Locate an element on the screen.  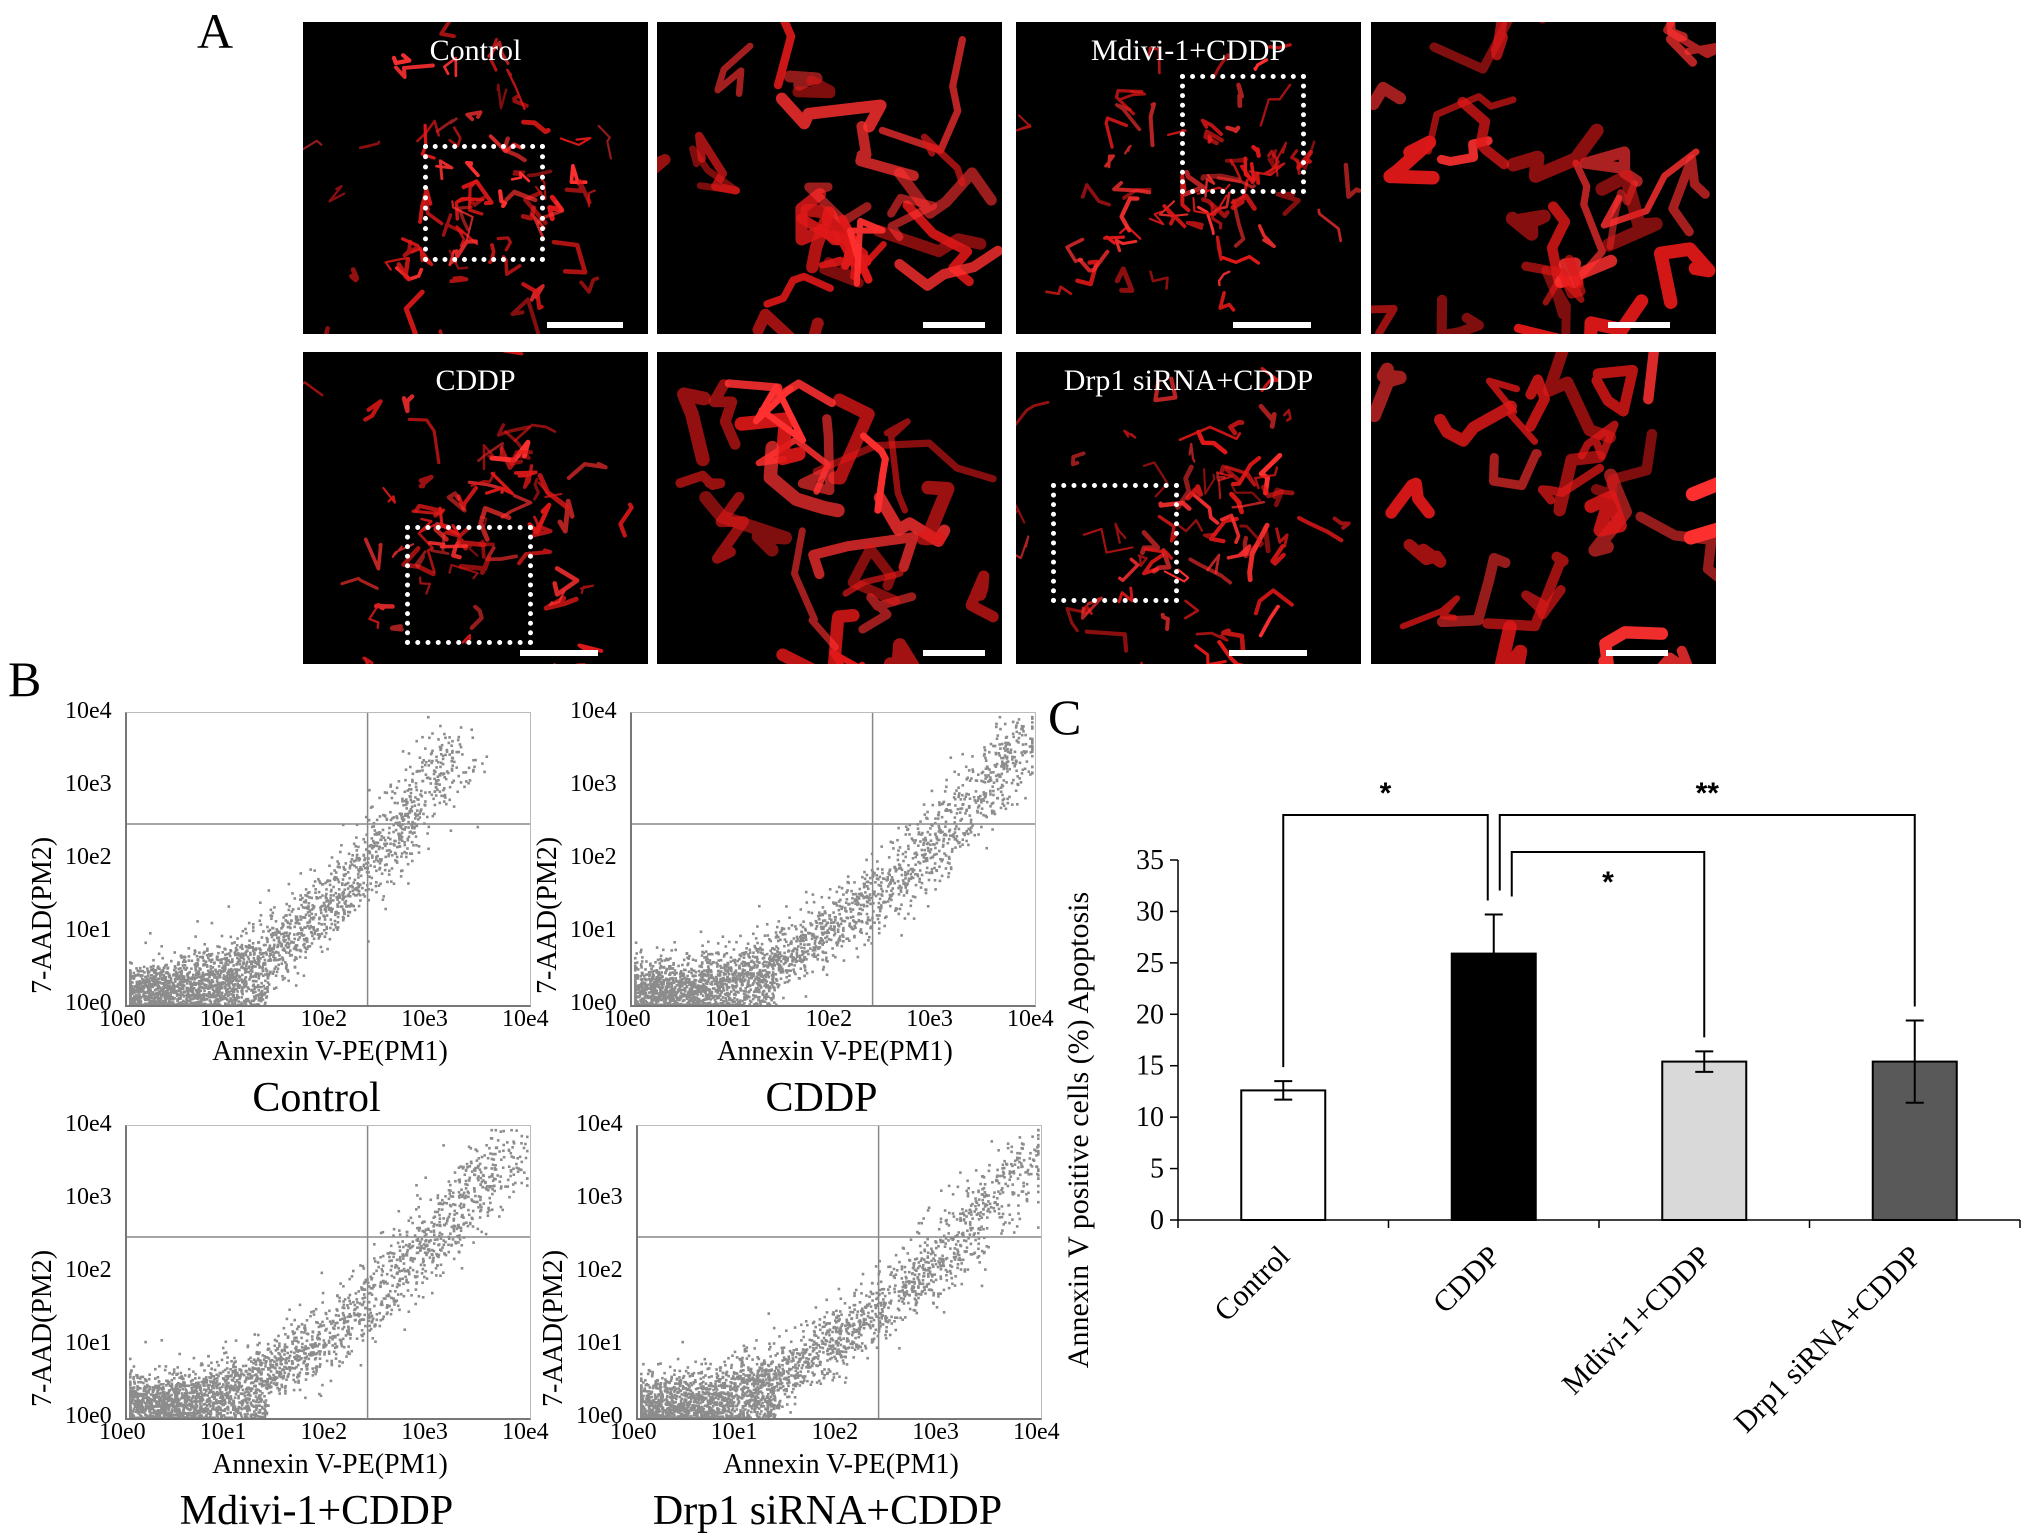
panel-label-a: A is located at coordinates (215, 31).